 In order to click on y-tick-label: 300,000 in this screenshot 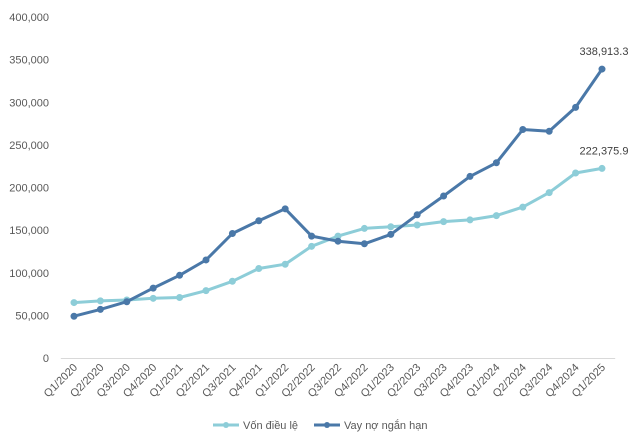, I will do `click(29, 103)`.